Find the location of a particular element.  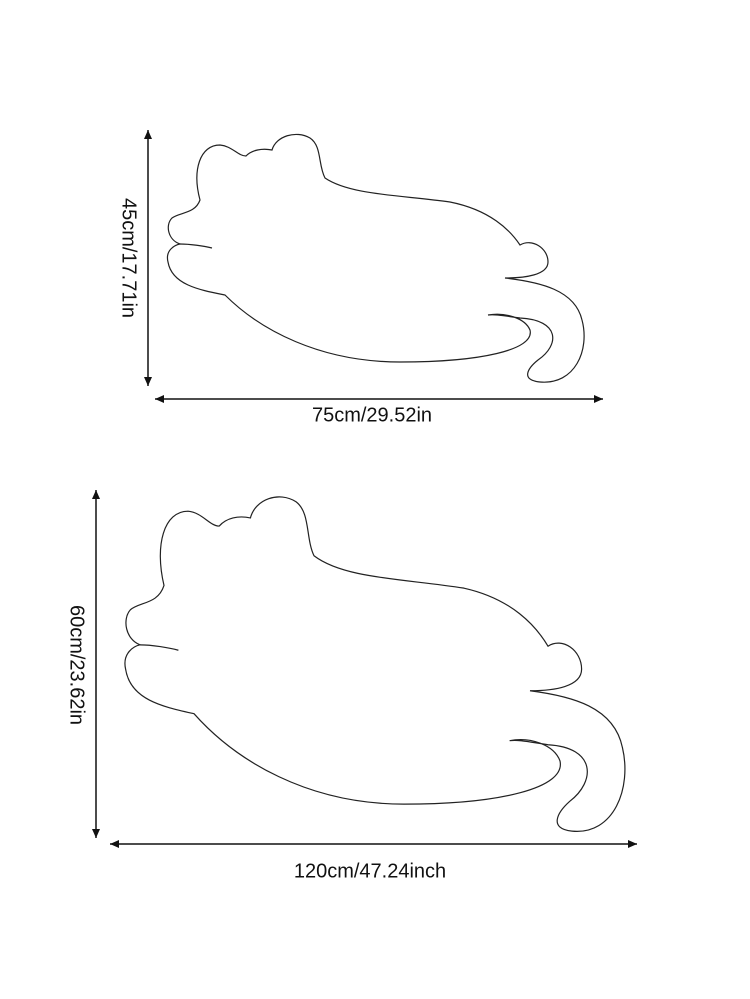

height-label: 60cm/23.62in is located at coordinates (77, 665).